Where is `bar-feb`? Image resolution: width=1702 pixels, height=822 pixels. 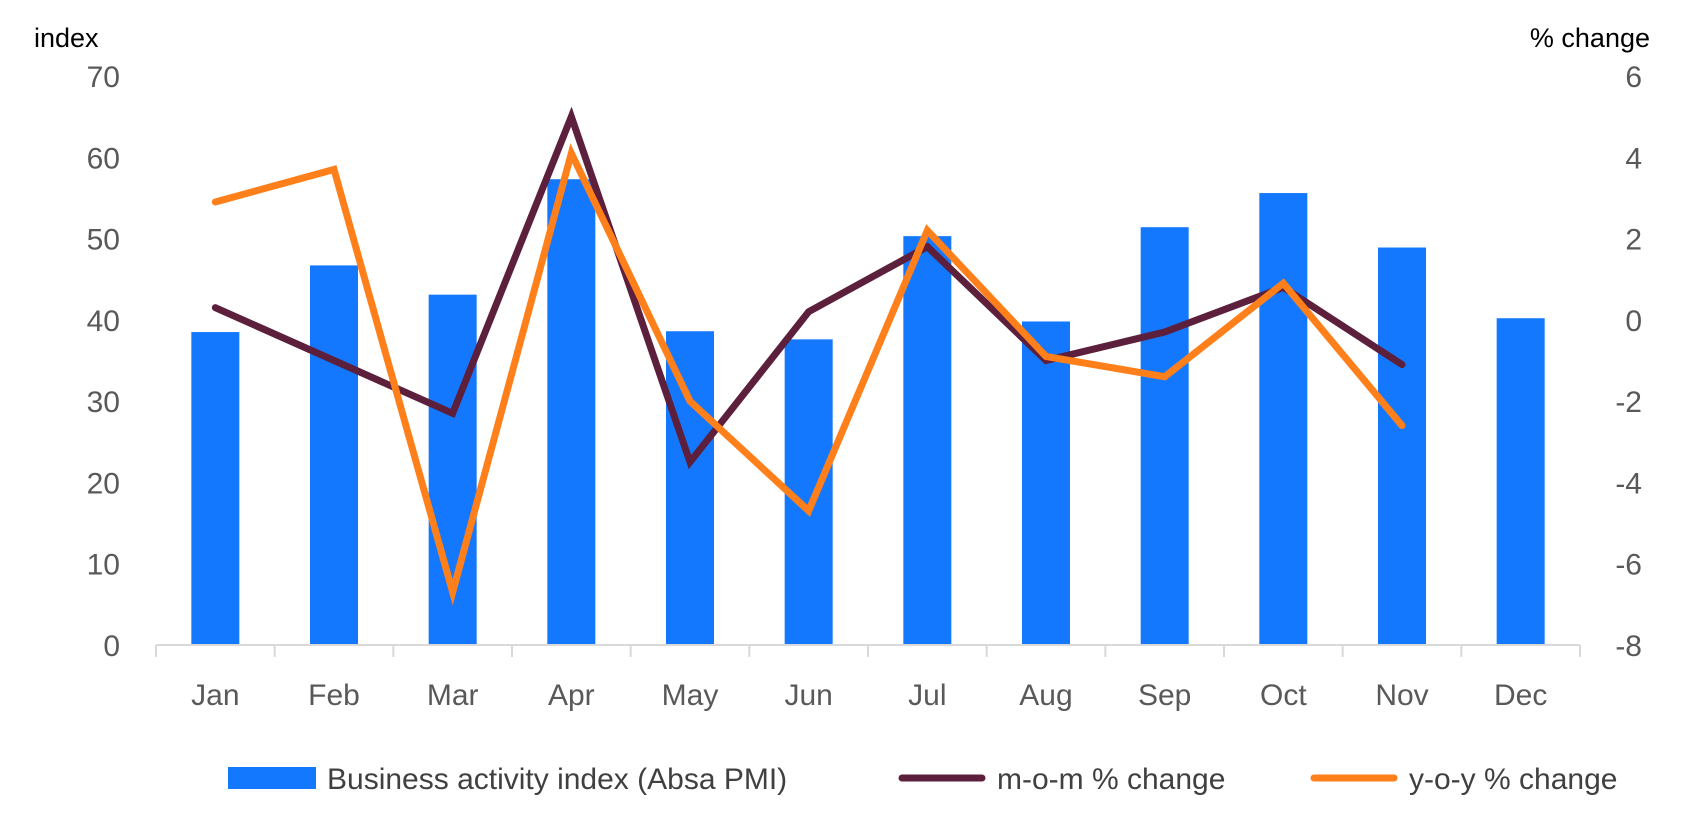 bar-feb is located at coordinates (334, 455).